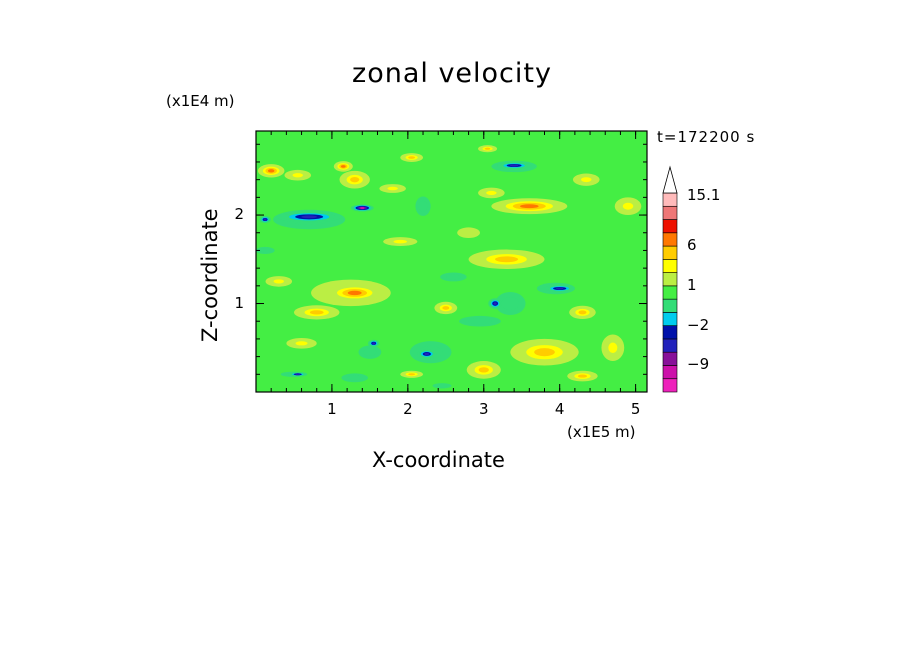  Describe the element at coordinates (601, 432) in the screenshot. I see `x-axis-multiplier: (x1E5 m)` at that location.